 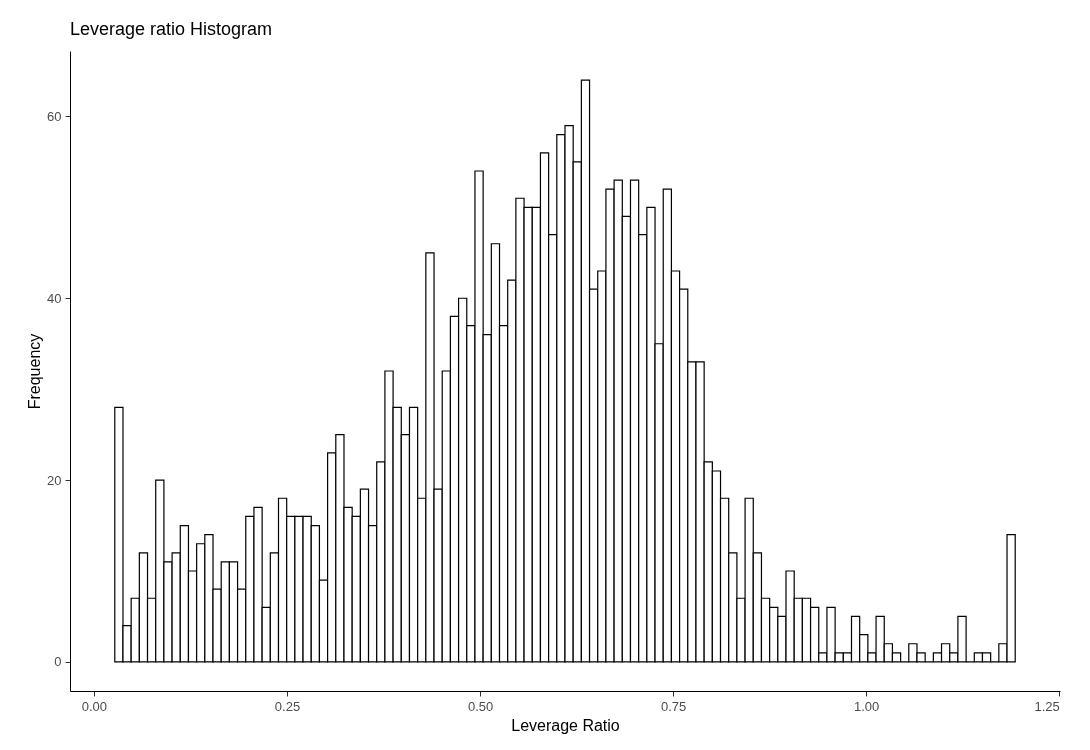 I want to click on chart-title: Leverage ratio Histogram, so click(x=171, y=29).